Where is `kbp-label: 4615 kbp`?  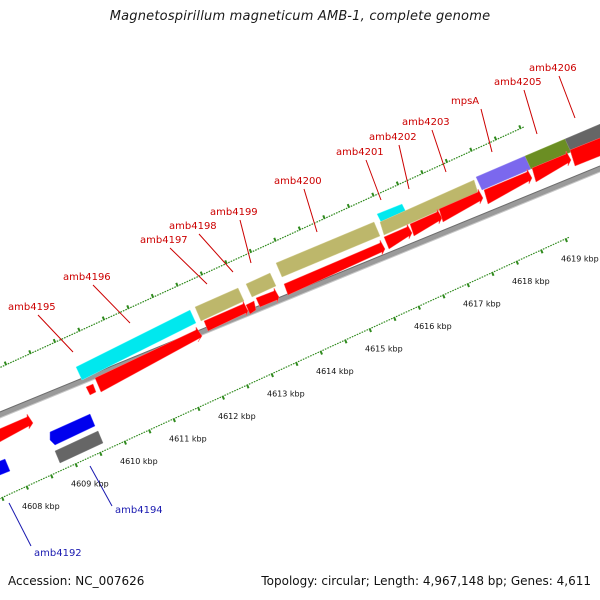 kbp-label: 4615 kbp is located at coordinates (384, 349).